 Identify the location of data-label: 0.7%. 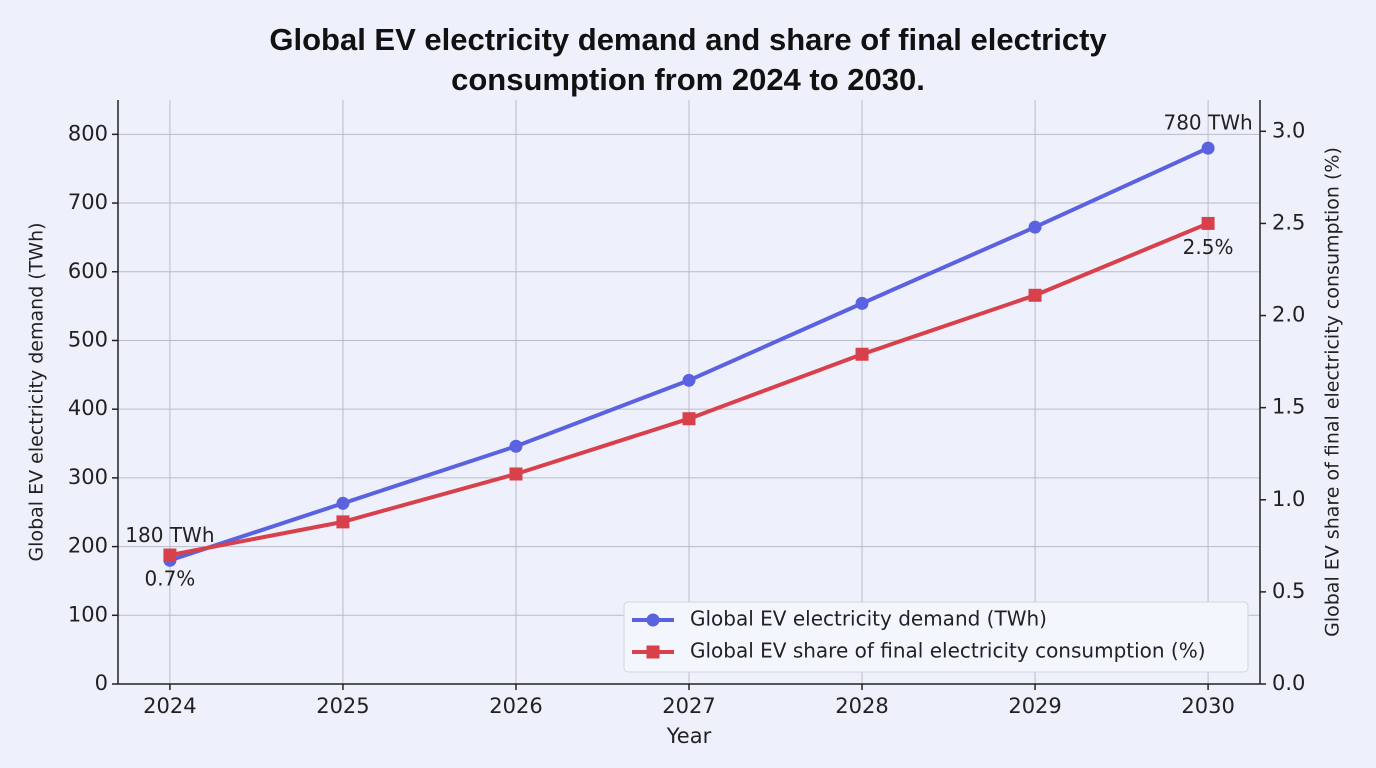
(170, 579).